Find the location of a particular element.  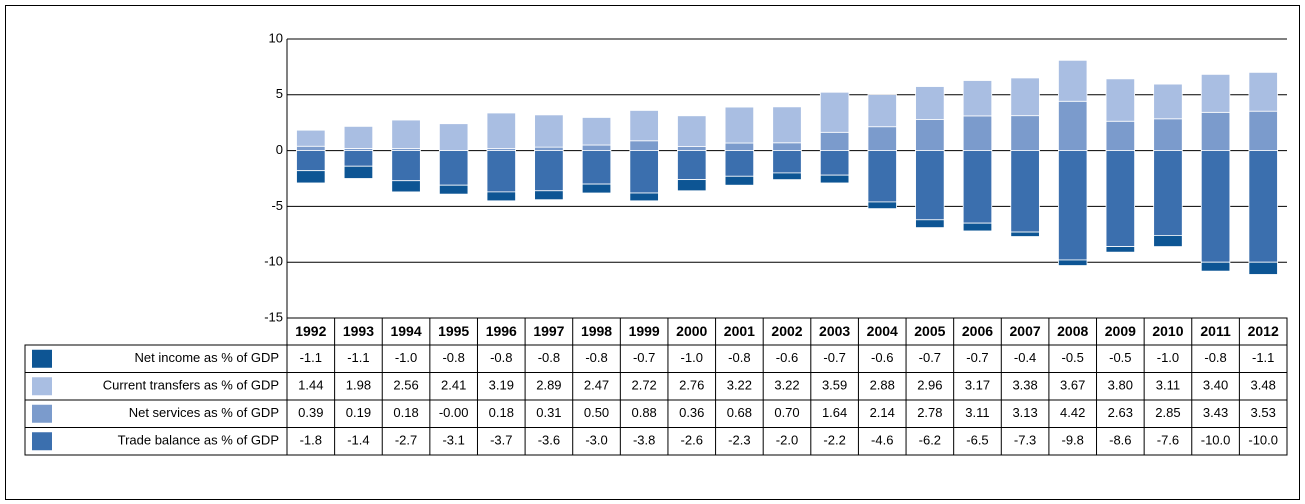

value-label: -1.8 is located at coordinates (311, 440).